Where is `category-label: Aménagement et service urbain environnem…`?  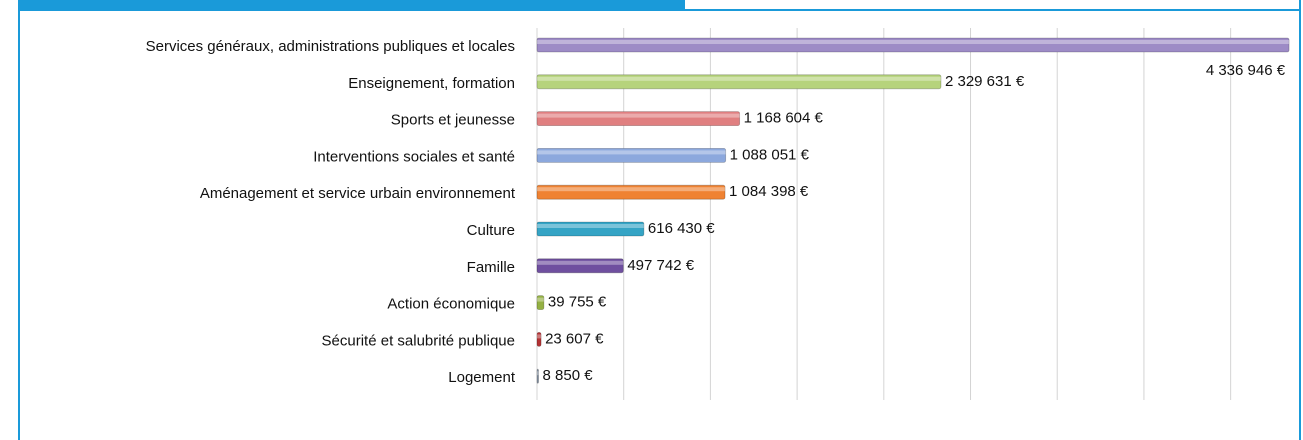 category-label: Aménagement et service urbain environnem… is located at coordinates (358, 193).